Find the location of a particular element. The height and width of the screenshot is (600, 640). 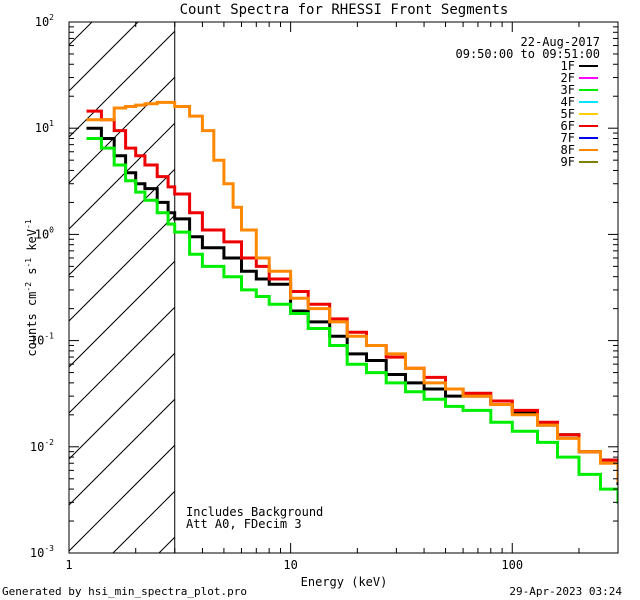

legend-label: 7F is located at coordinates (568, 138).